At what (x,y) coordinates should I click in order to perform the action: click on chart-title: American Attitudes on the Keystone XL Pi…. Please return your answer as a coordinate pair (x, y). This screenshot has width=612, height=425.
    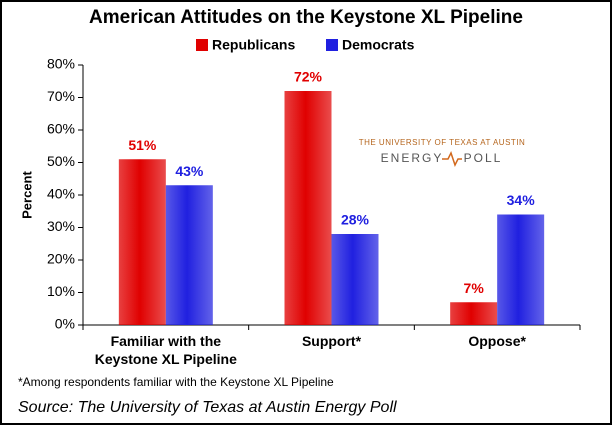
    Looking at the image, I should click on (306, 17).